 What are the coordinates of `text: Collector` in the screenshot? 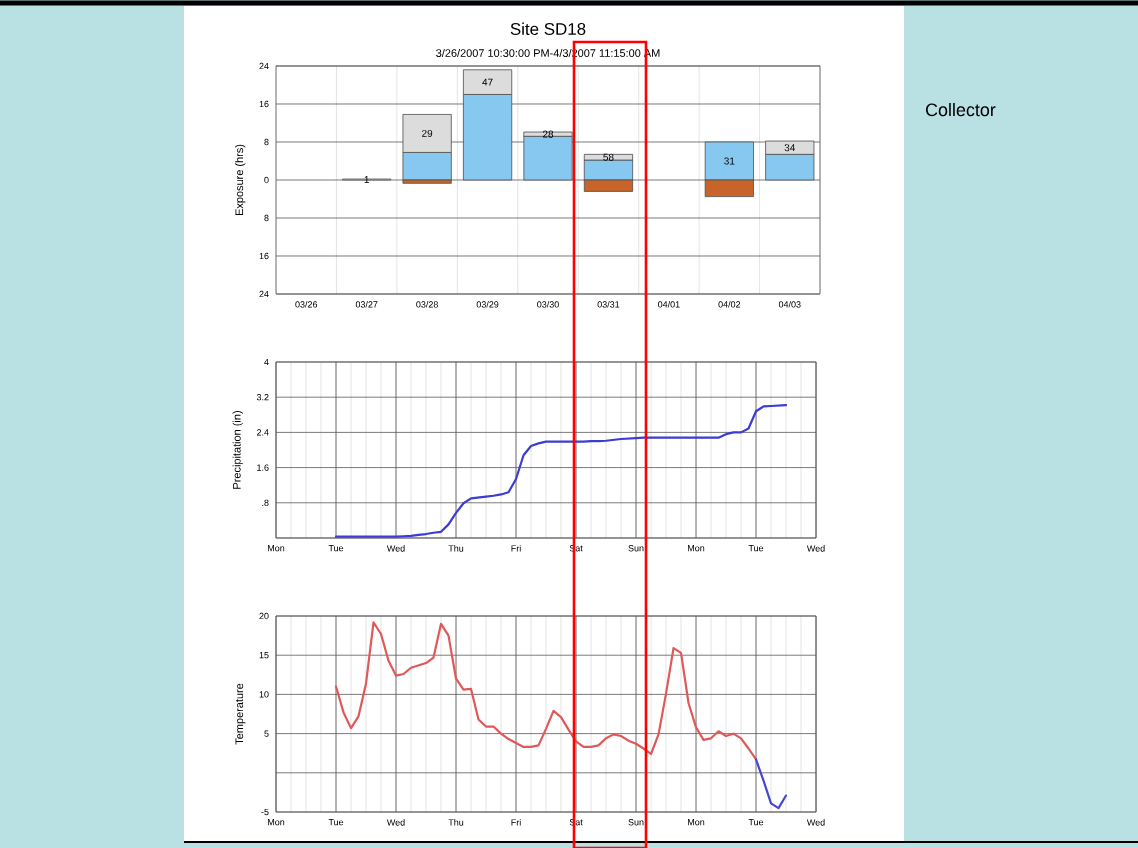 It's located at (960, 110).